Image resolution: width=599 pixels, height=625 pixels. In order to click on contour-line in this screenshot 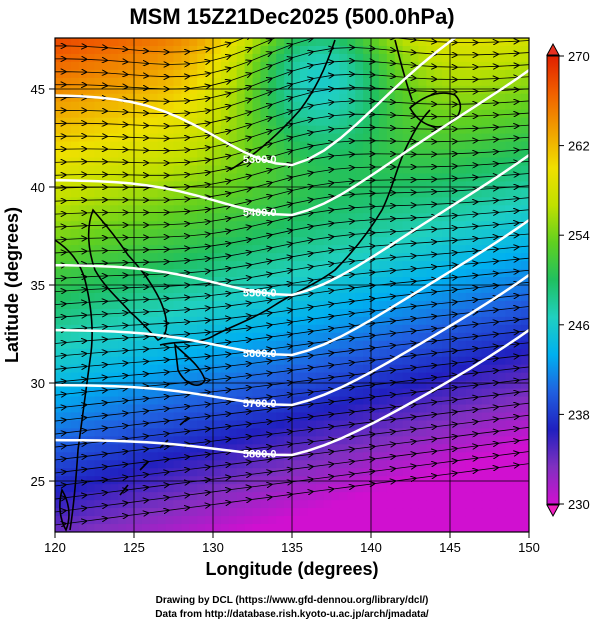, I will do `click(256, 102)`.